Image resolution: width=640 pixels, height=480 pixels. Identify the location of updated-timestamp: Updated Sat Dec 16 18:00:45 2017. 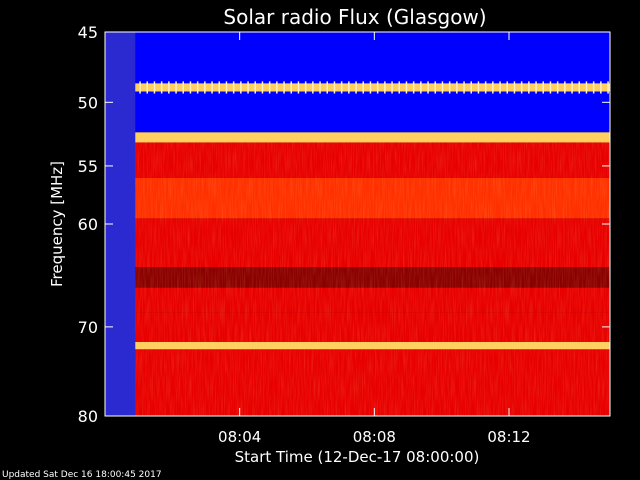
(82, 475).